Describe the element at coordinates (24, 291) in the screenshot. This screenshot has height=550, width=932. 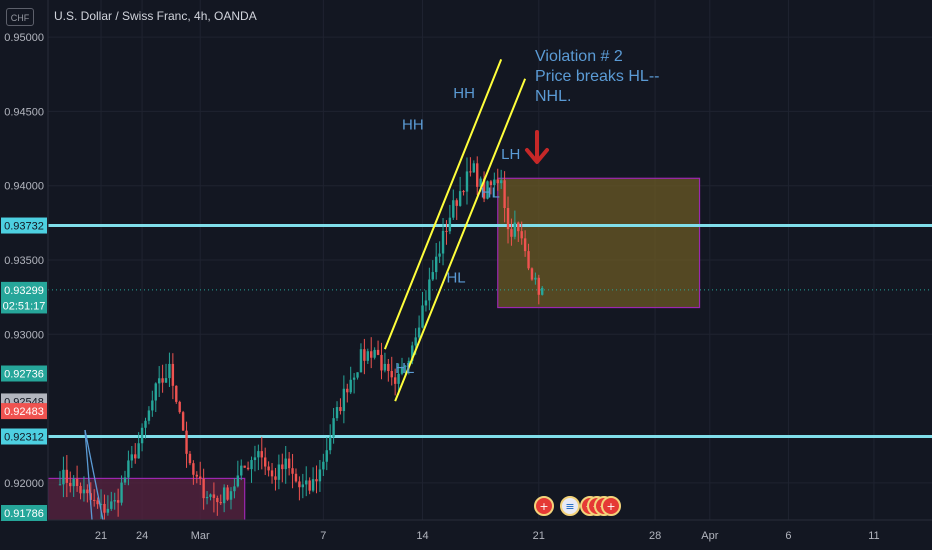
I see `svg-text: 0.93299` at that location.